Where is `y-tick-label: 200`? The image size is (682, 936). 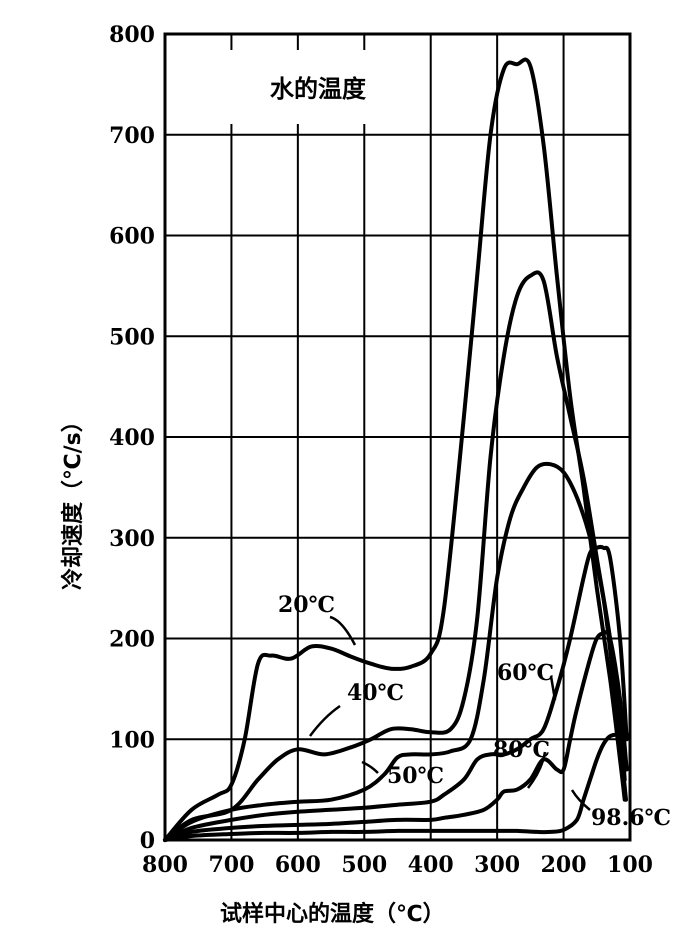 y-tick-label: 200 is located at coordinates (132, 640).